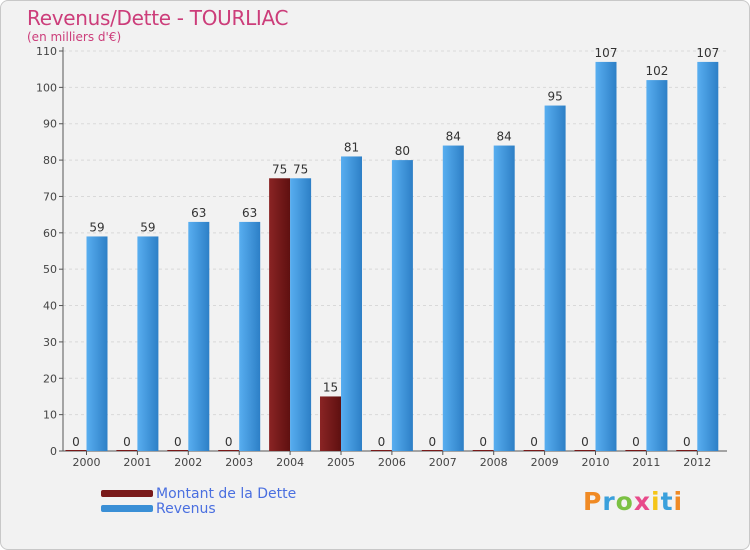 This screenshot has height=550, width=750. Describe the element at coordinates (341, 462) in the screenshot. I see `x-tick-label: 2005` at that location.